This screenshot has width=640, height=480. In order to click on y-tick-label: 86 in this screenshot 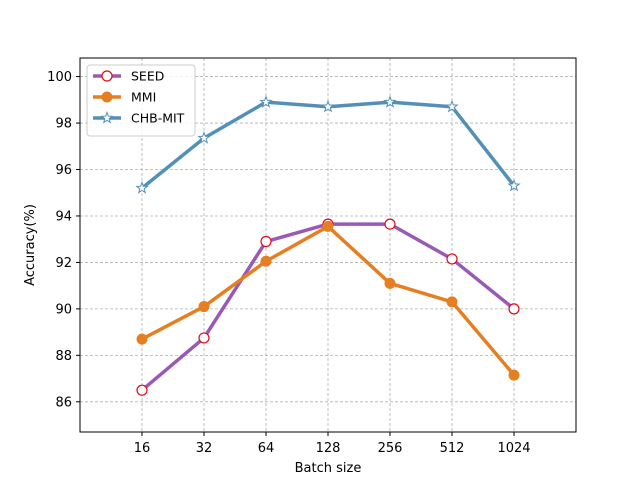, I will do `click(63, 402)`.